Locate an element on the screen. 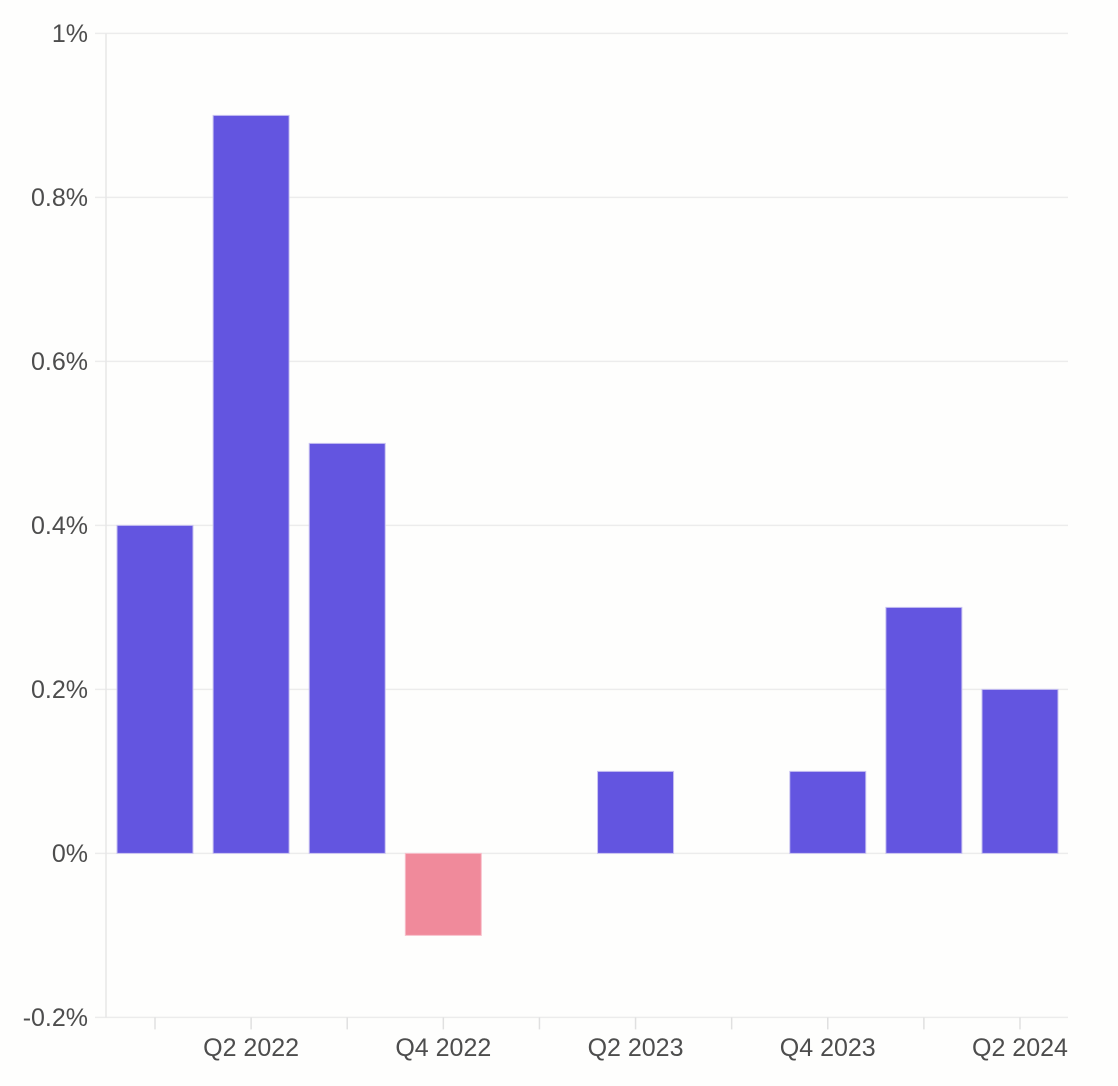  y-tick-label: 0.8% is located at coordinates (59, 198).